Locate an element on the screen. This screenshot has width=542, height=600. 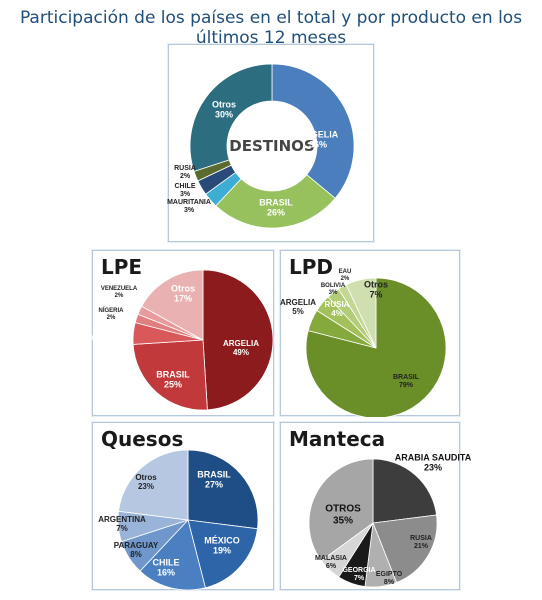
lpe-slice-argelia is located at coordinates (238, 340).